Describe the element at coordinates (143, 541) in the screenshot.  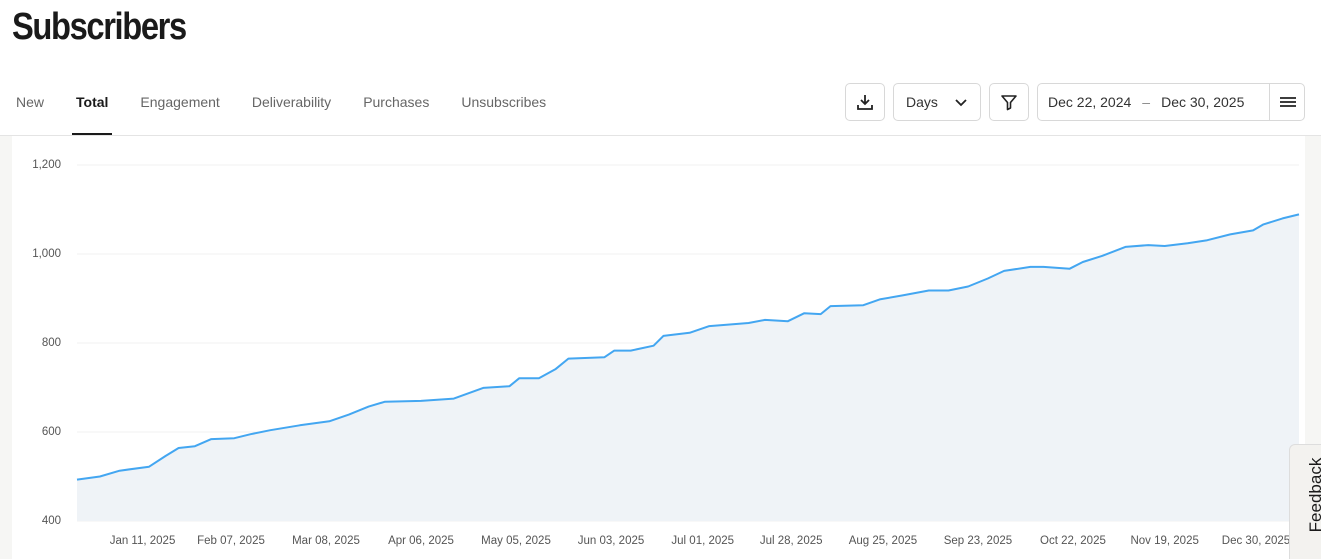
I see `x-tick-label: Jan 11, 2025` at that location.